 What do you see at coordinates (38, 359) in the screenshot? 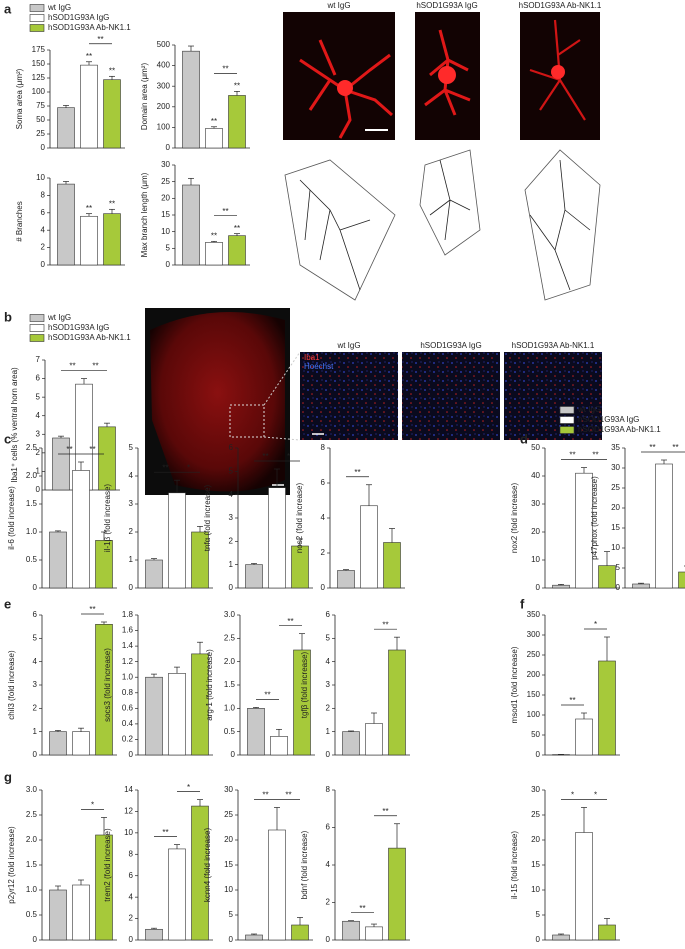
I see `y-tick-label: 7` at bounding box center [38, 359].